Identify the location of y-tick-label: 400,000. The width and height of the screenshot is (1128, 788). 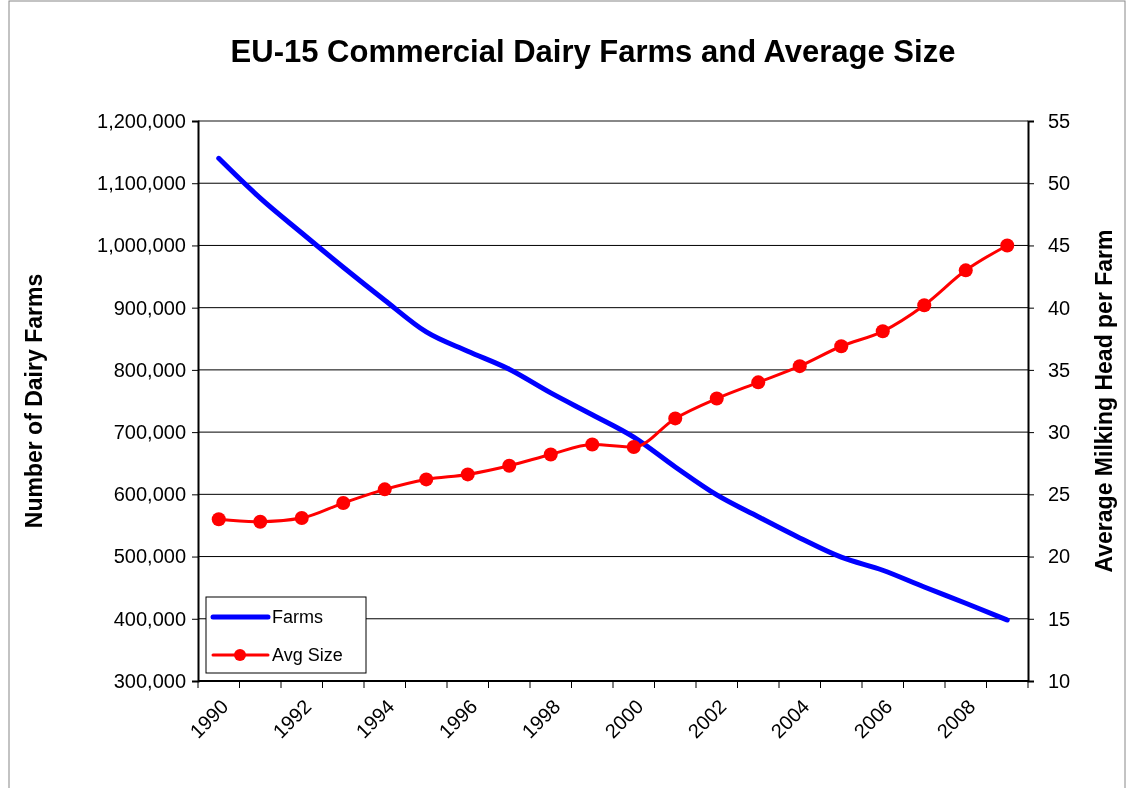
(149, 618).